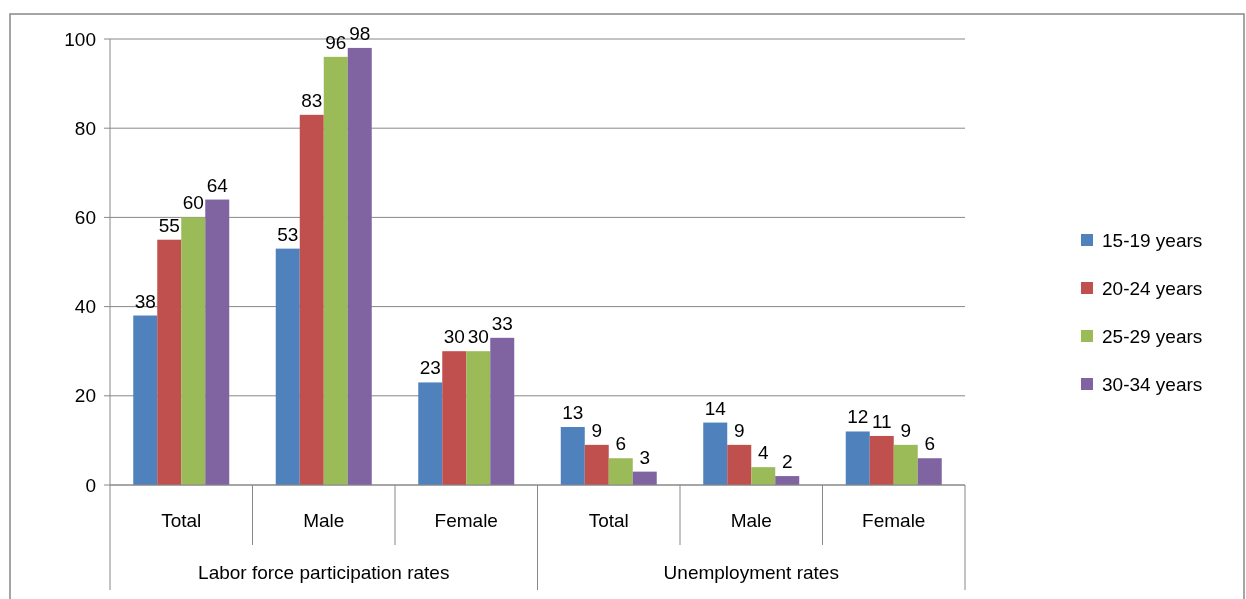  I want to click on data-label: 14, so click(715, 408).